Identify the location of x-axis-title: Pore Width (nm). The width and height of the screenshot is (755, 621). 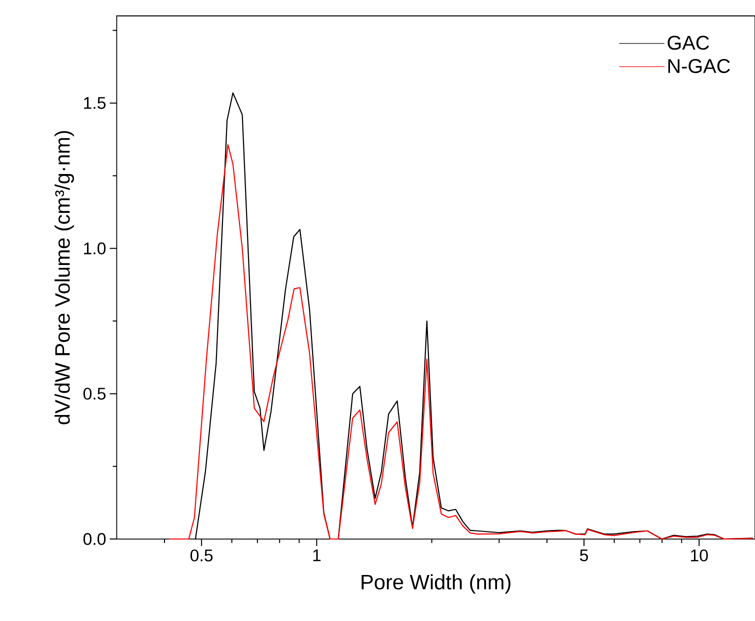
(436, 584).